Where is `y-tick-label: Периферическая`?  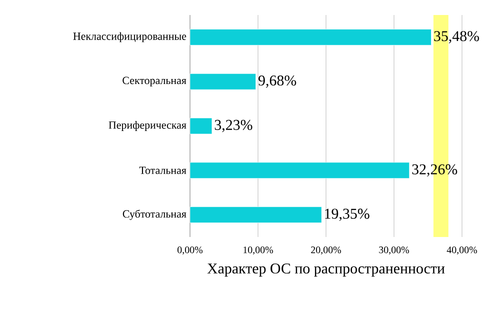 y-tick-label: Периферическая is located at coordinates (147, 126).